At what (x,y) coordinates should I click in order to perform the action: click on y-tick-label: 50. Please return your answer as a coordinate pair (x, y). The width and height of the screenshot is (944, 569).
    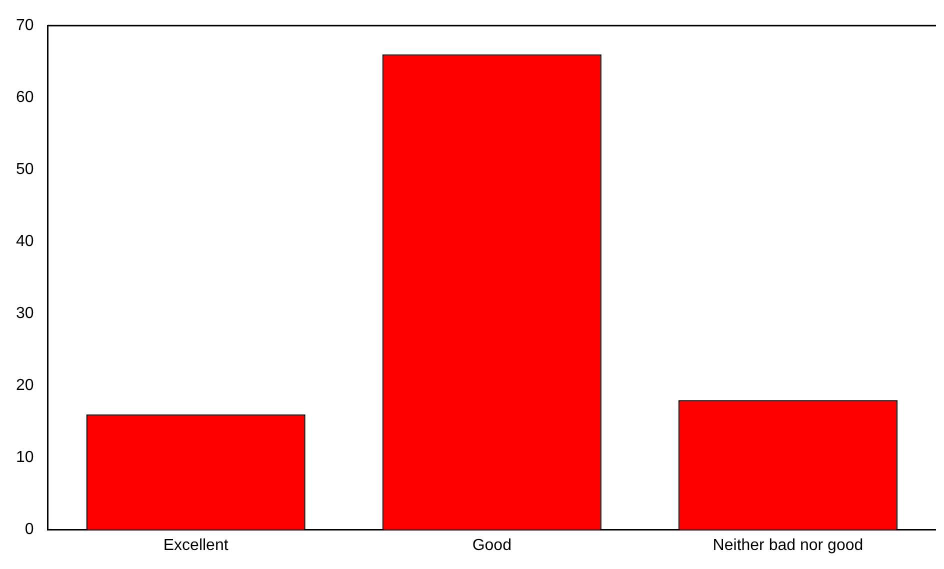
    Looking at the image, I should click on (25, 169).